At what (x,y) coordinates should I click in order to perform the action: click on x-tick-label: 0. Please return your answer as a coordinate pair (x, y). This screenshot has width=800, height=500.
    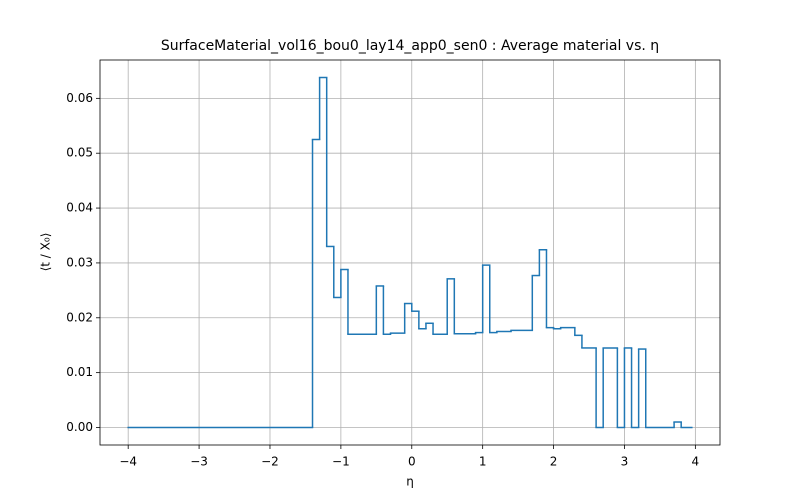
    Looking at the image, I should click on (412, 462).